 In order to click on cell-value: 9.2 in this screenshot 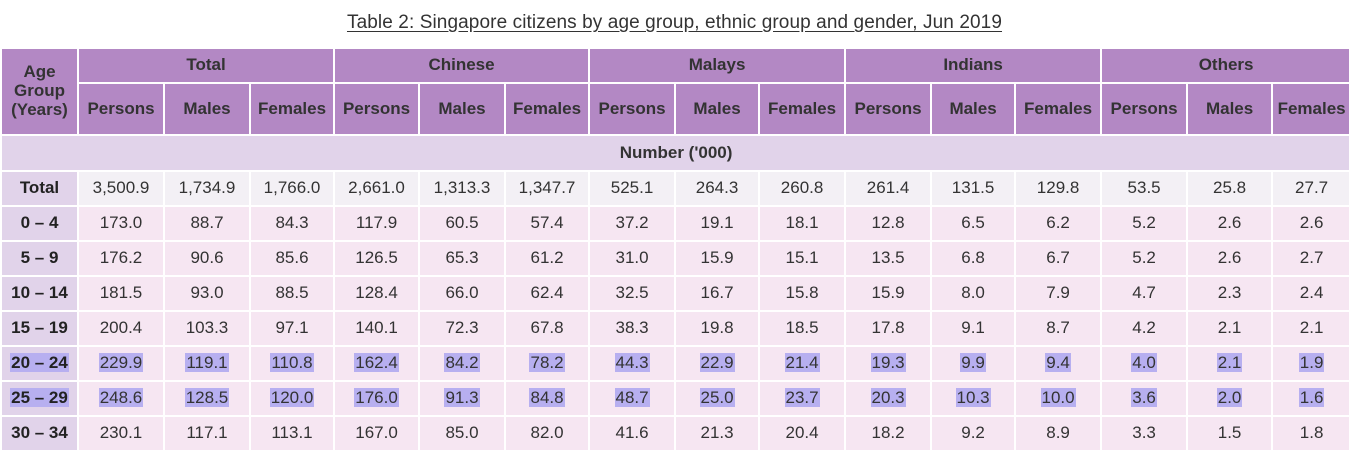, I will do `click(973, 433)`.